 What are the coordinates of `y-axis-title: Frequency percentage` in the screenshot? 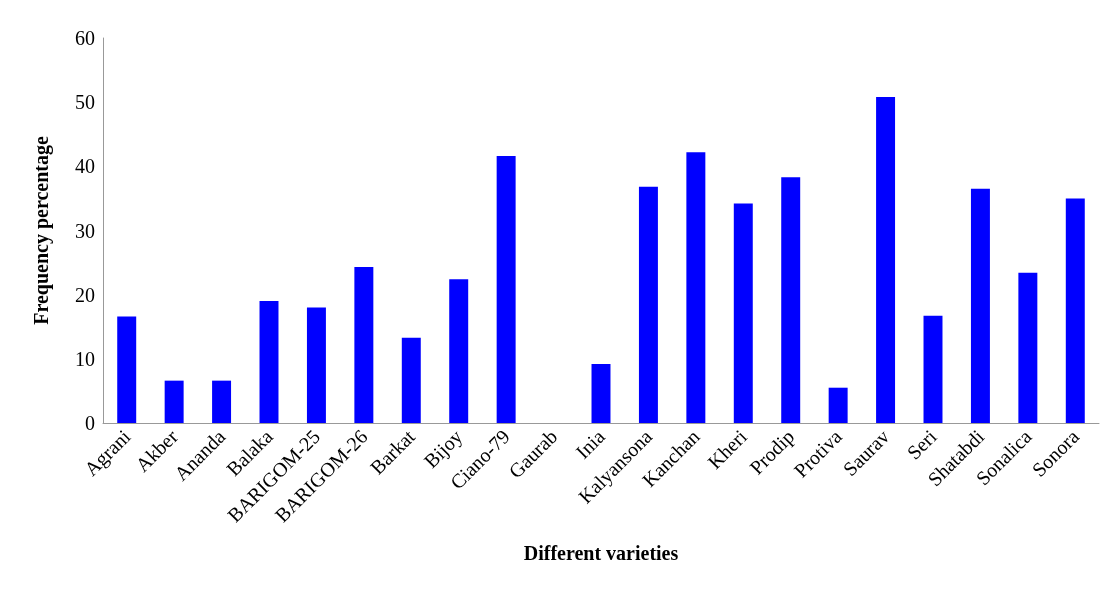 It's located at (41, 230).